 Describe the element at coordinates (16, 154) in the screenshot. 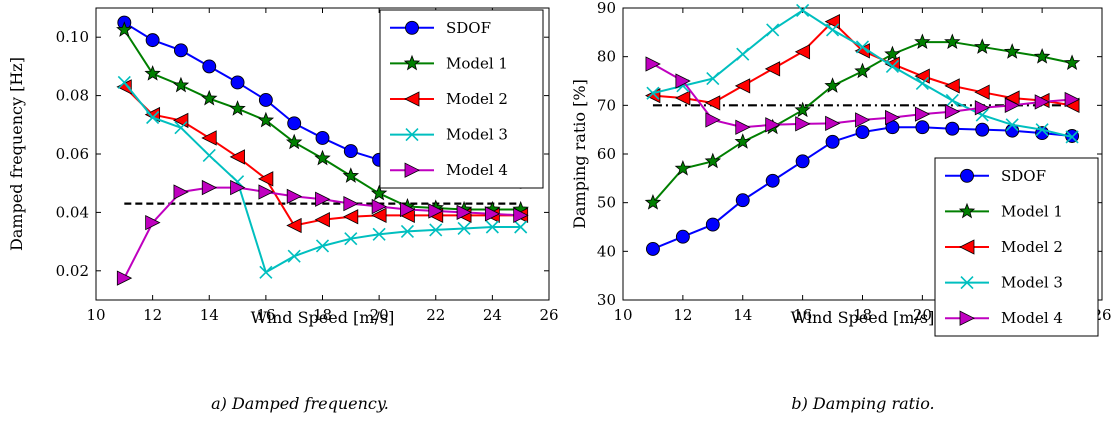

I see `y-axis-label: Damped frequency [Hz]` at that location.